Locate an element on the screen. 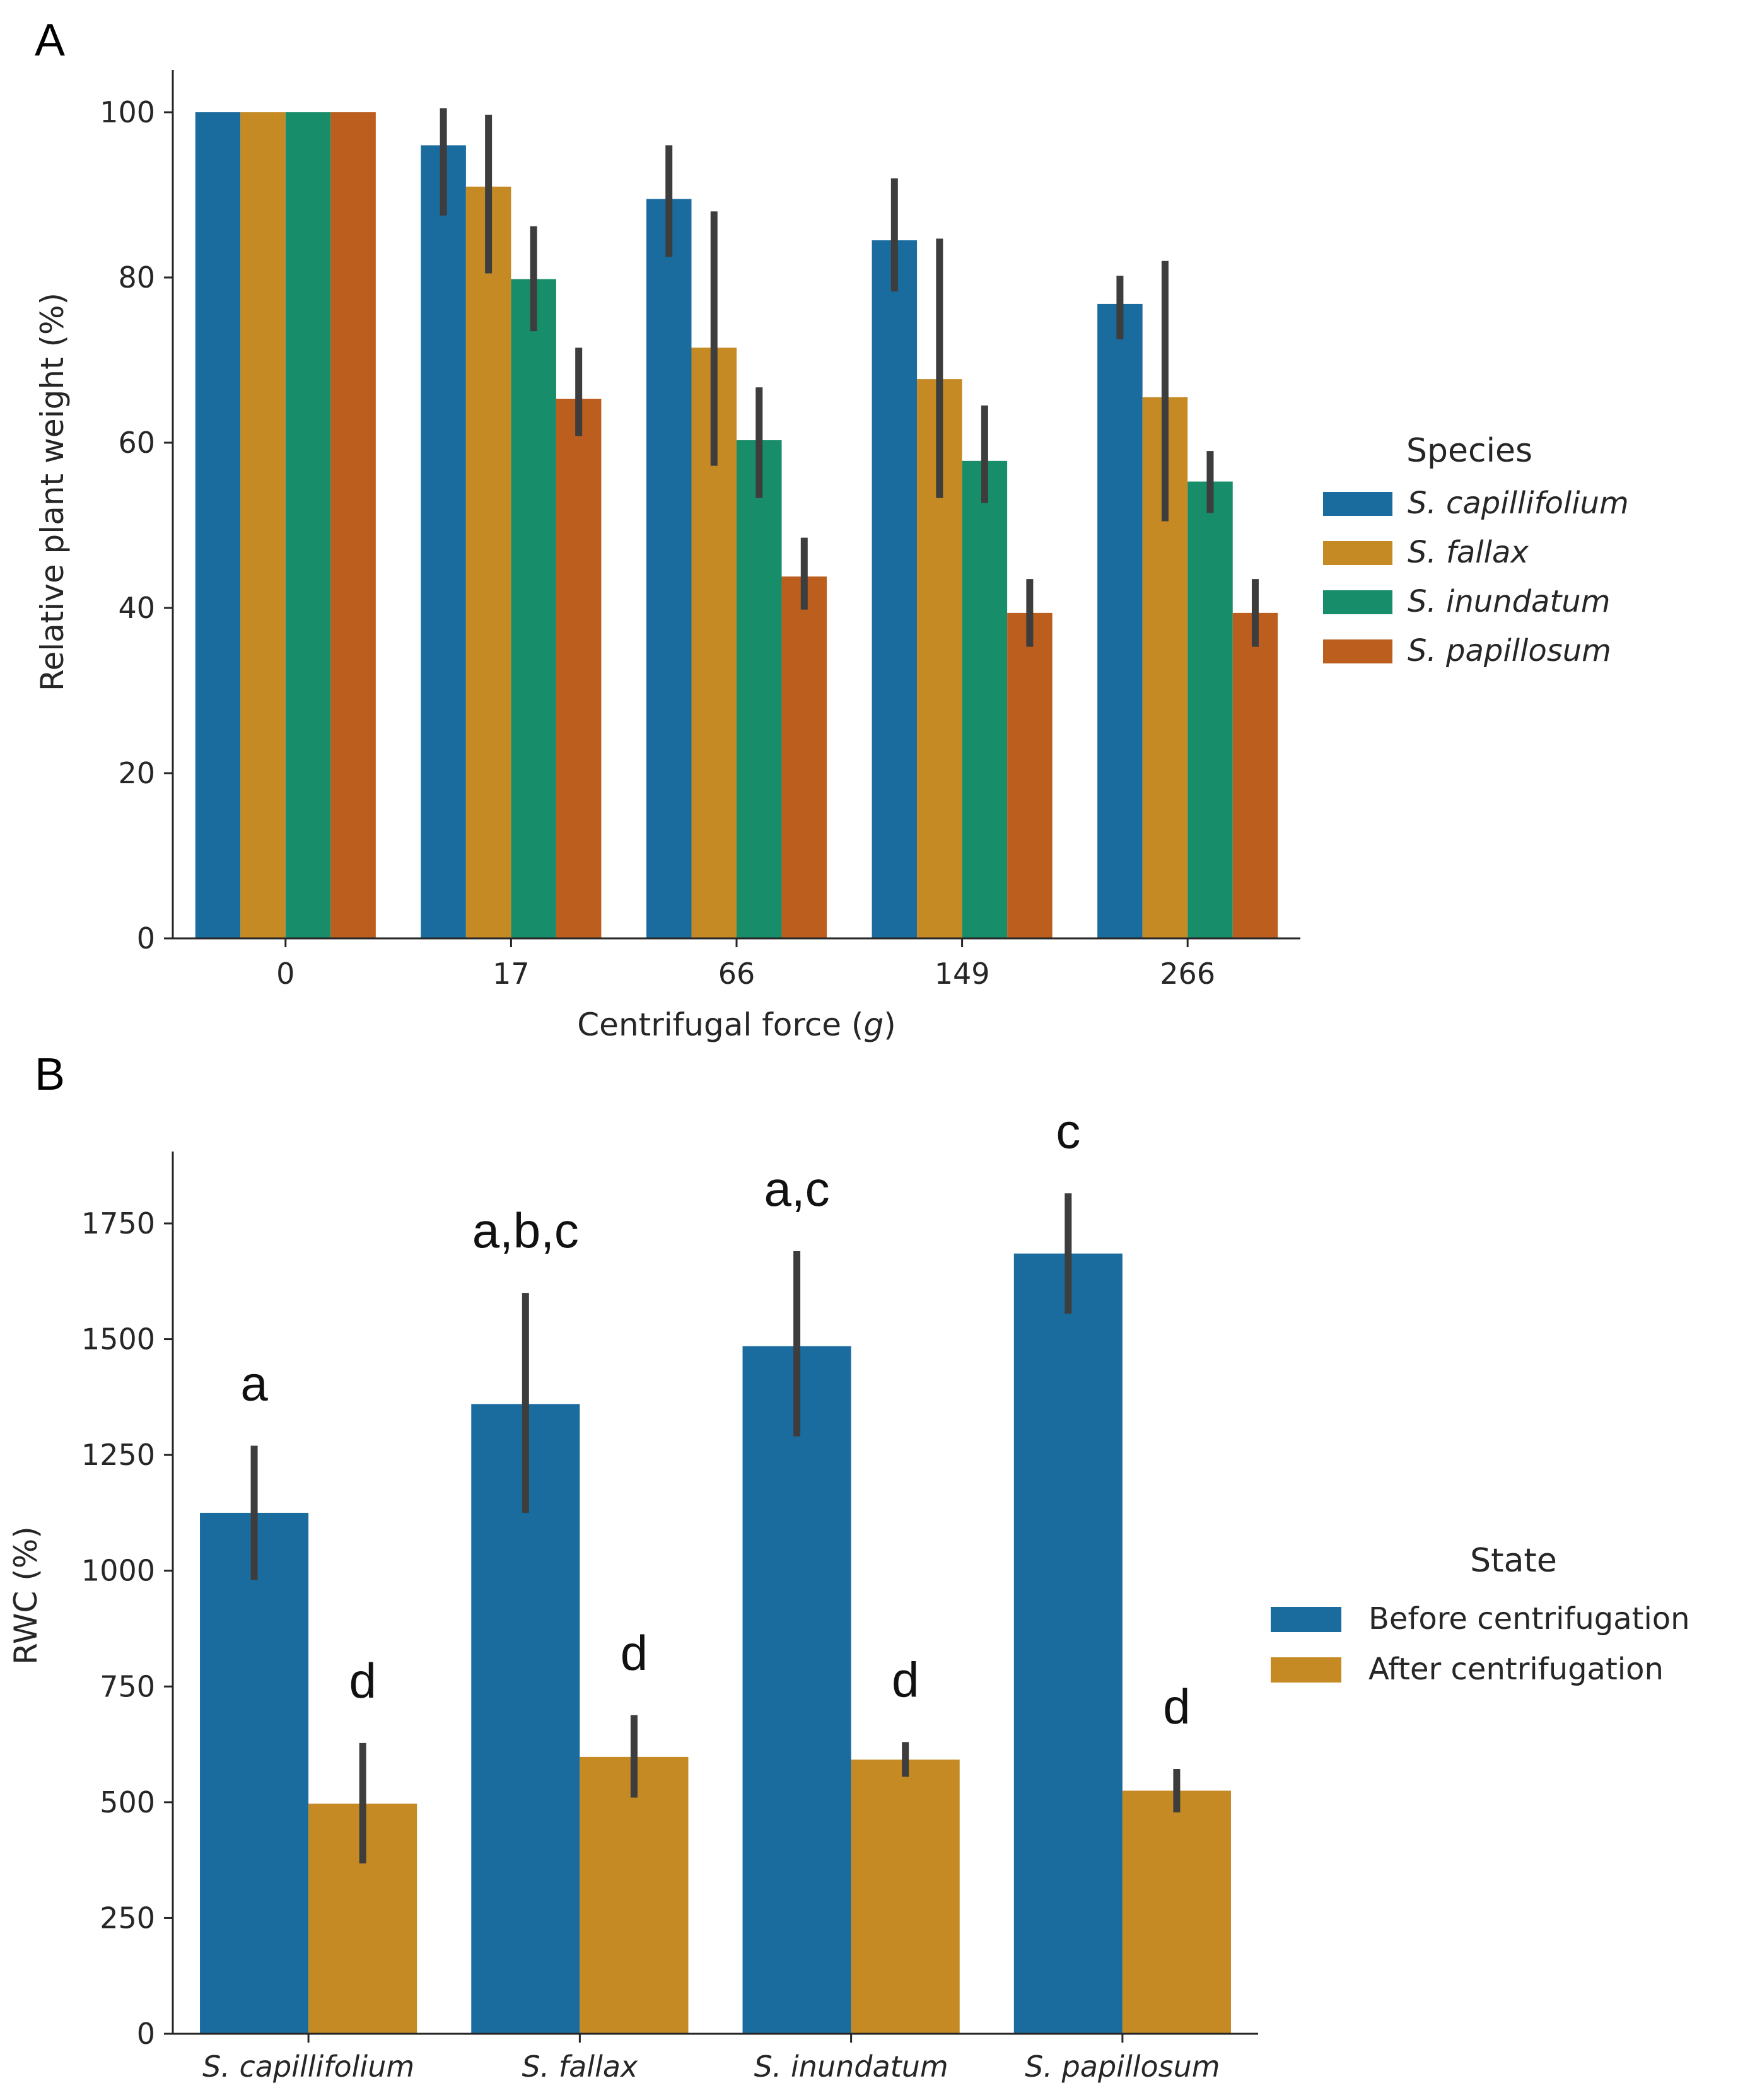 The height and width of the screenshot is (2100, 1750). panel-a-x-label-prefix: Centrifugal force ( is located at coordinates (720, 1024).